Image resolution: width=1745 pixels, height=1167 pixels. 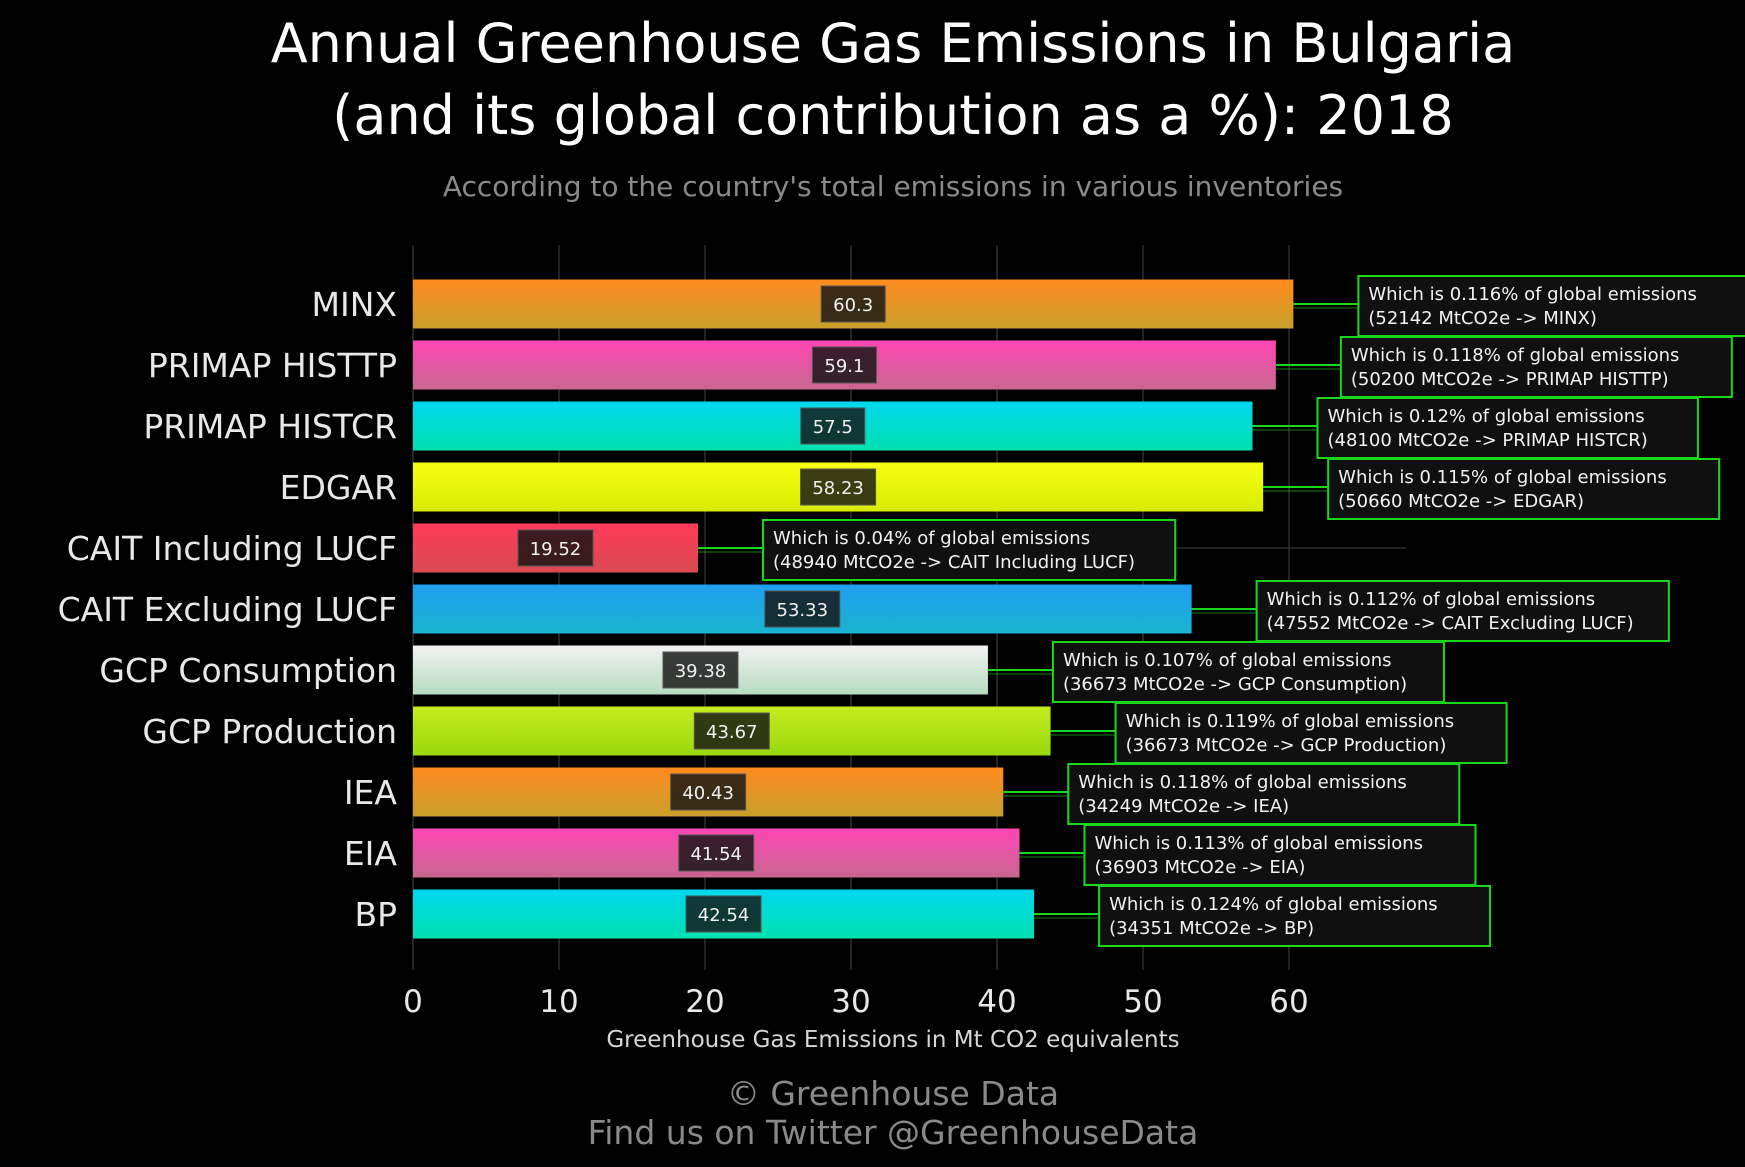 What do you see at coordinates (1258, 843) in the screenshot?
I see `annotation-line-1: Which is 0.113% of global emissions` at bounding box center [1258, 843].